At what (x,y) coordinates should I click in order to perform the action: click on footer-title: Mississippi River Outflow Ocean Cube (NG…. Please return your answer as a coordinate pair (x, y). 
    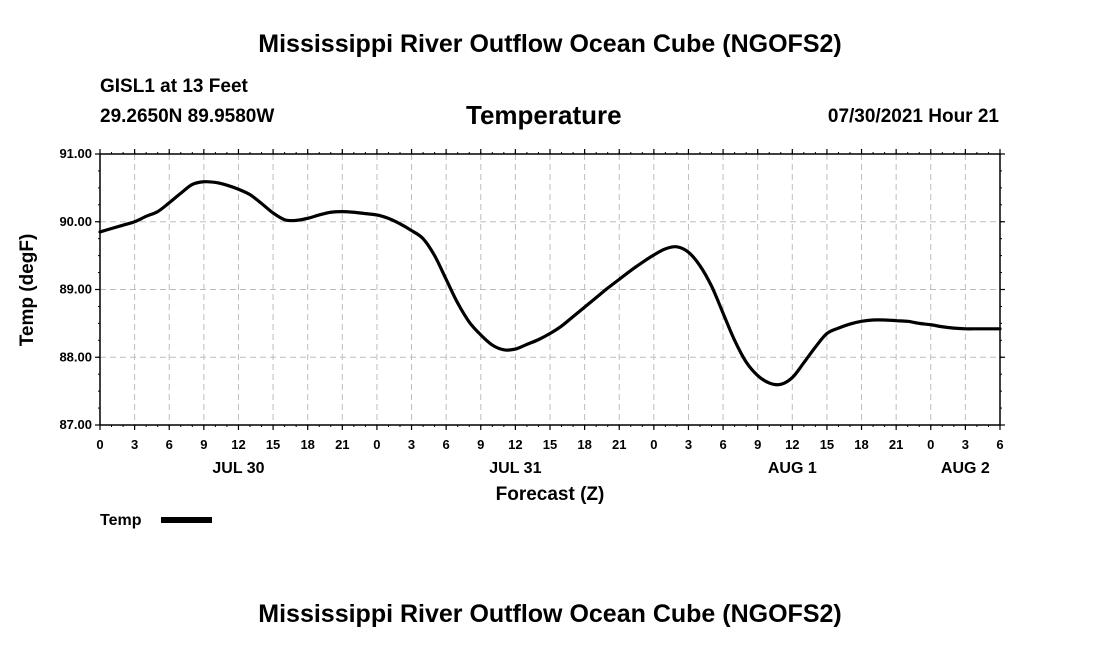
    Looking at the image, I should click on (550, 614).